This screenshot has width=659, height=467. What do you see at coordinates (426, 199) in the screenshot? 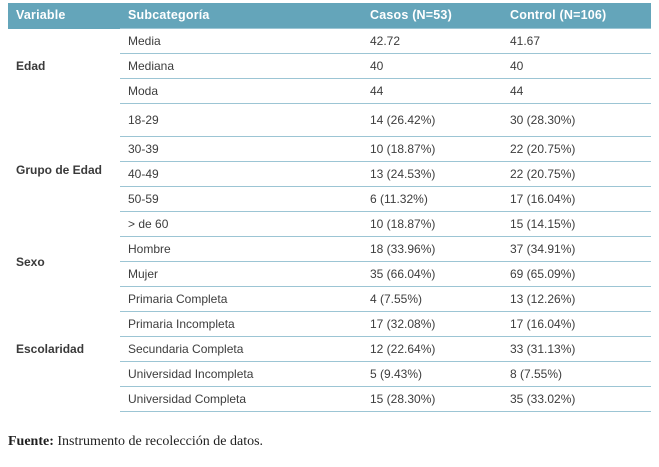
I see `casos-cell: 6 (11.32%)` at bounding box center [426, 199].